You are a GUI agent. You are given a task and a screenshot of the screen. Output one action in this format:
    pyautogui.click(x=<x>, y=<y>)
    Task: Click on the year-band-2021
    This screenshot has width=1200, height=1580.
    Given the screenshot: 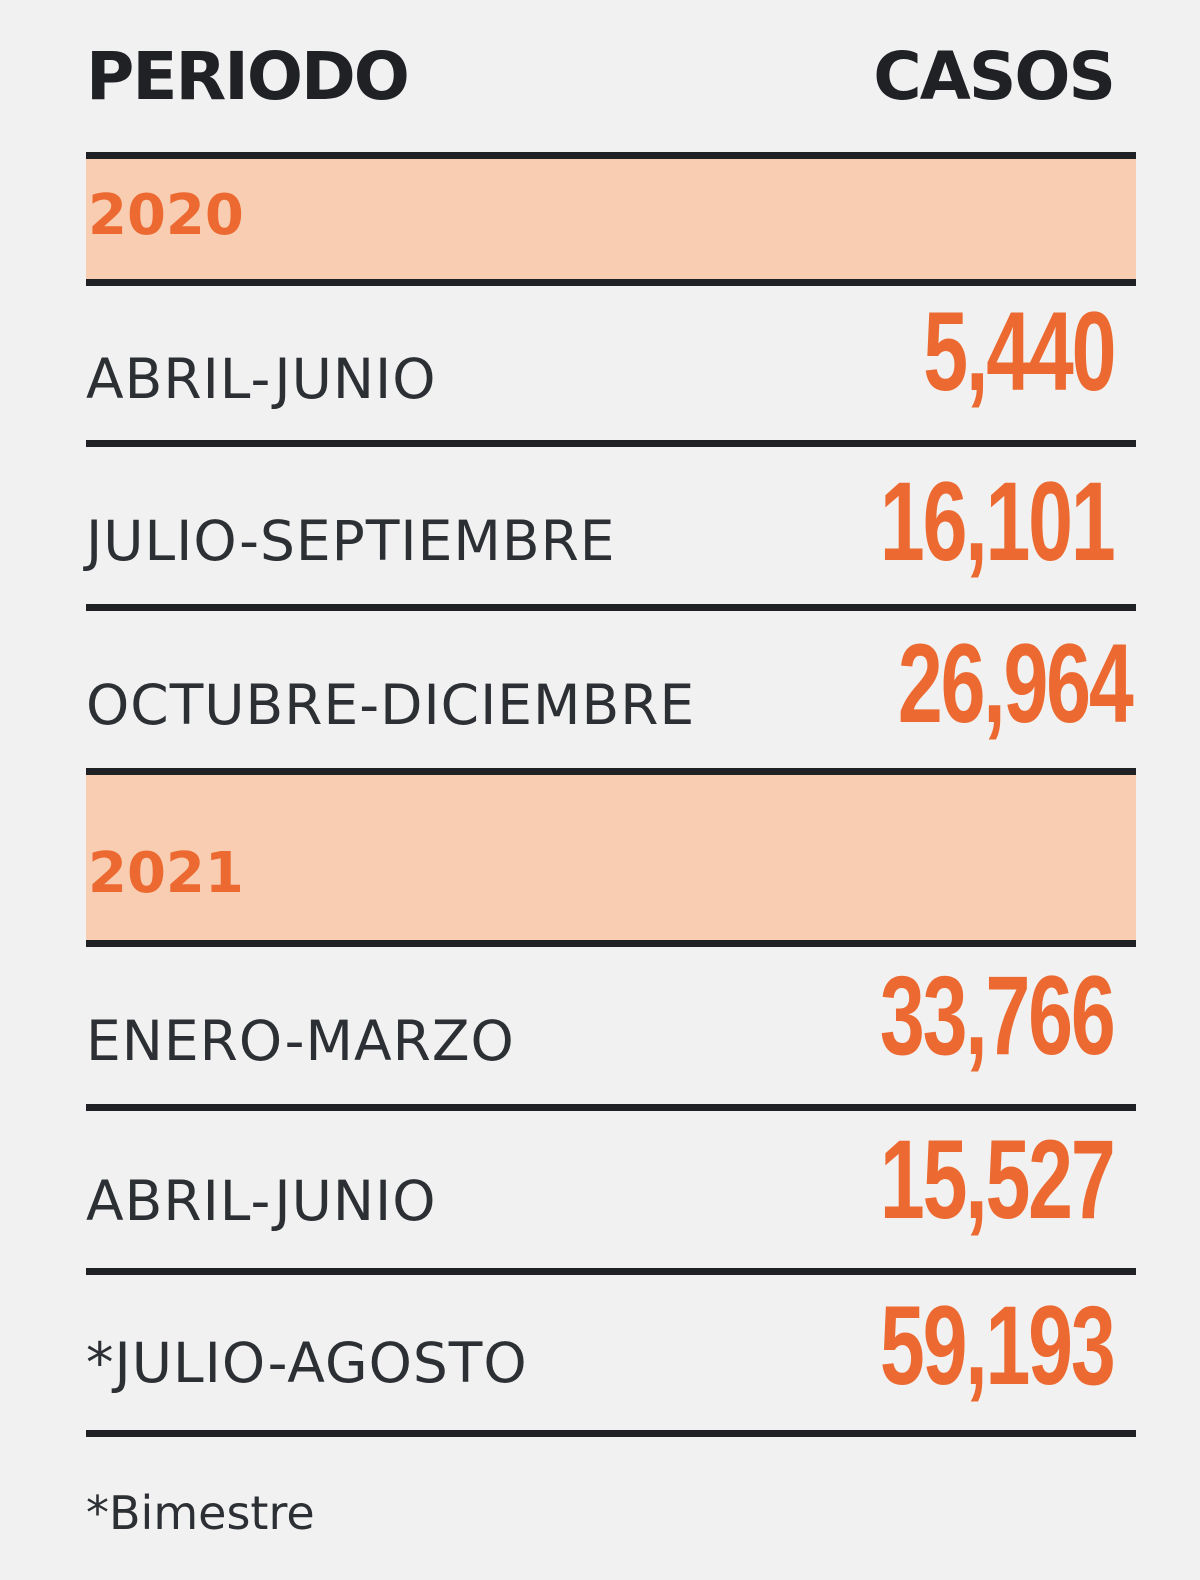 What is the action you would take?
    pyautogui.click(x=611, y=857)
    